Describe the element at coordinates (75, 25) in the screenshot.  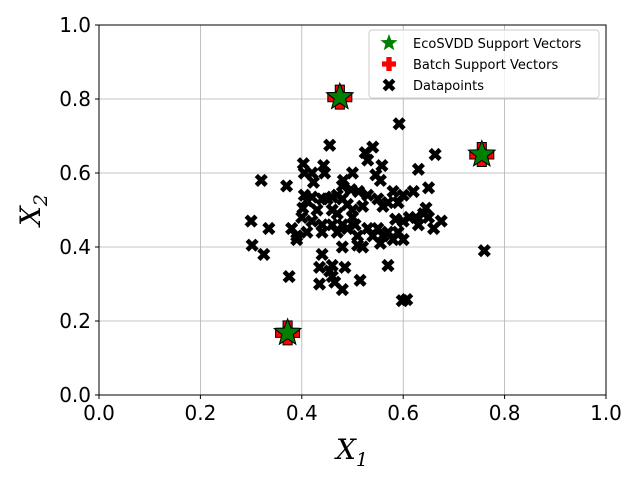
I see `y-tick-label: 1.0` at that location.